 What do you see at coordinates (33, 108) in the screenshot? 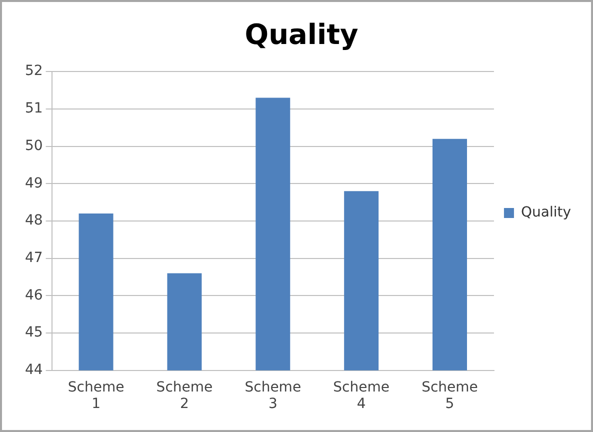
I see `y-tick-label: 51` at bounding box center [33, 108].